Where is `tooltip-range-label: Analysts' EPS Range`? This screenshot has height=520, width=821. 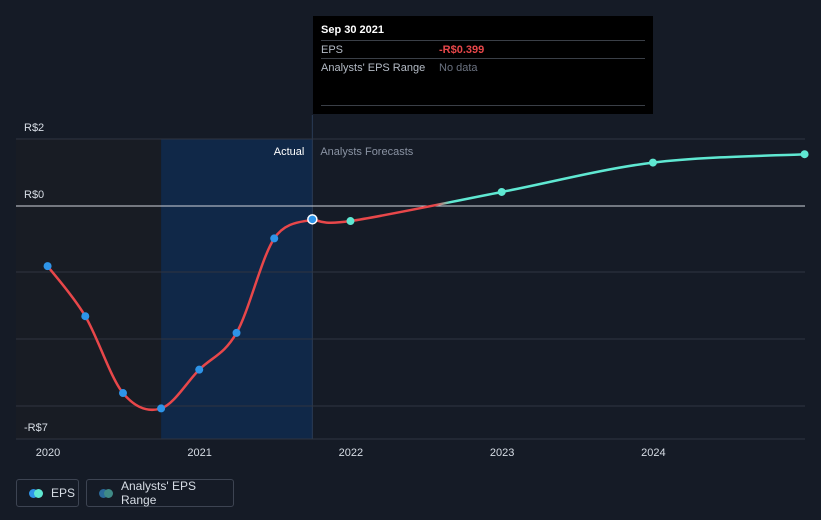
tooltip-range-label: Analysts' EPS Range is located at coordinates (373, 67).